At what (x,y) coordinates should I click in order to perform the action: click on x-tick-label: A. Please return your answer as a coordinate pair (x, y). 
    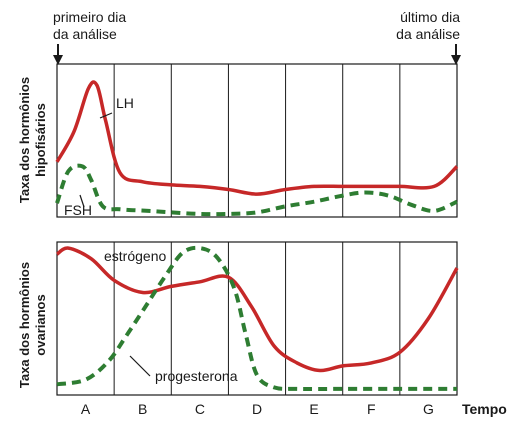
    Looking at the image, I should click on (86, 409).